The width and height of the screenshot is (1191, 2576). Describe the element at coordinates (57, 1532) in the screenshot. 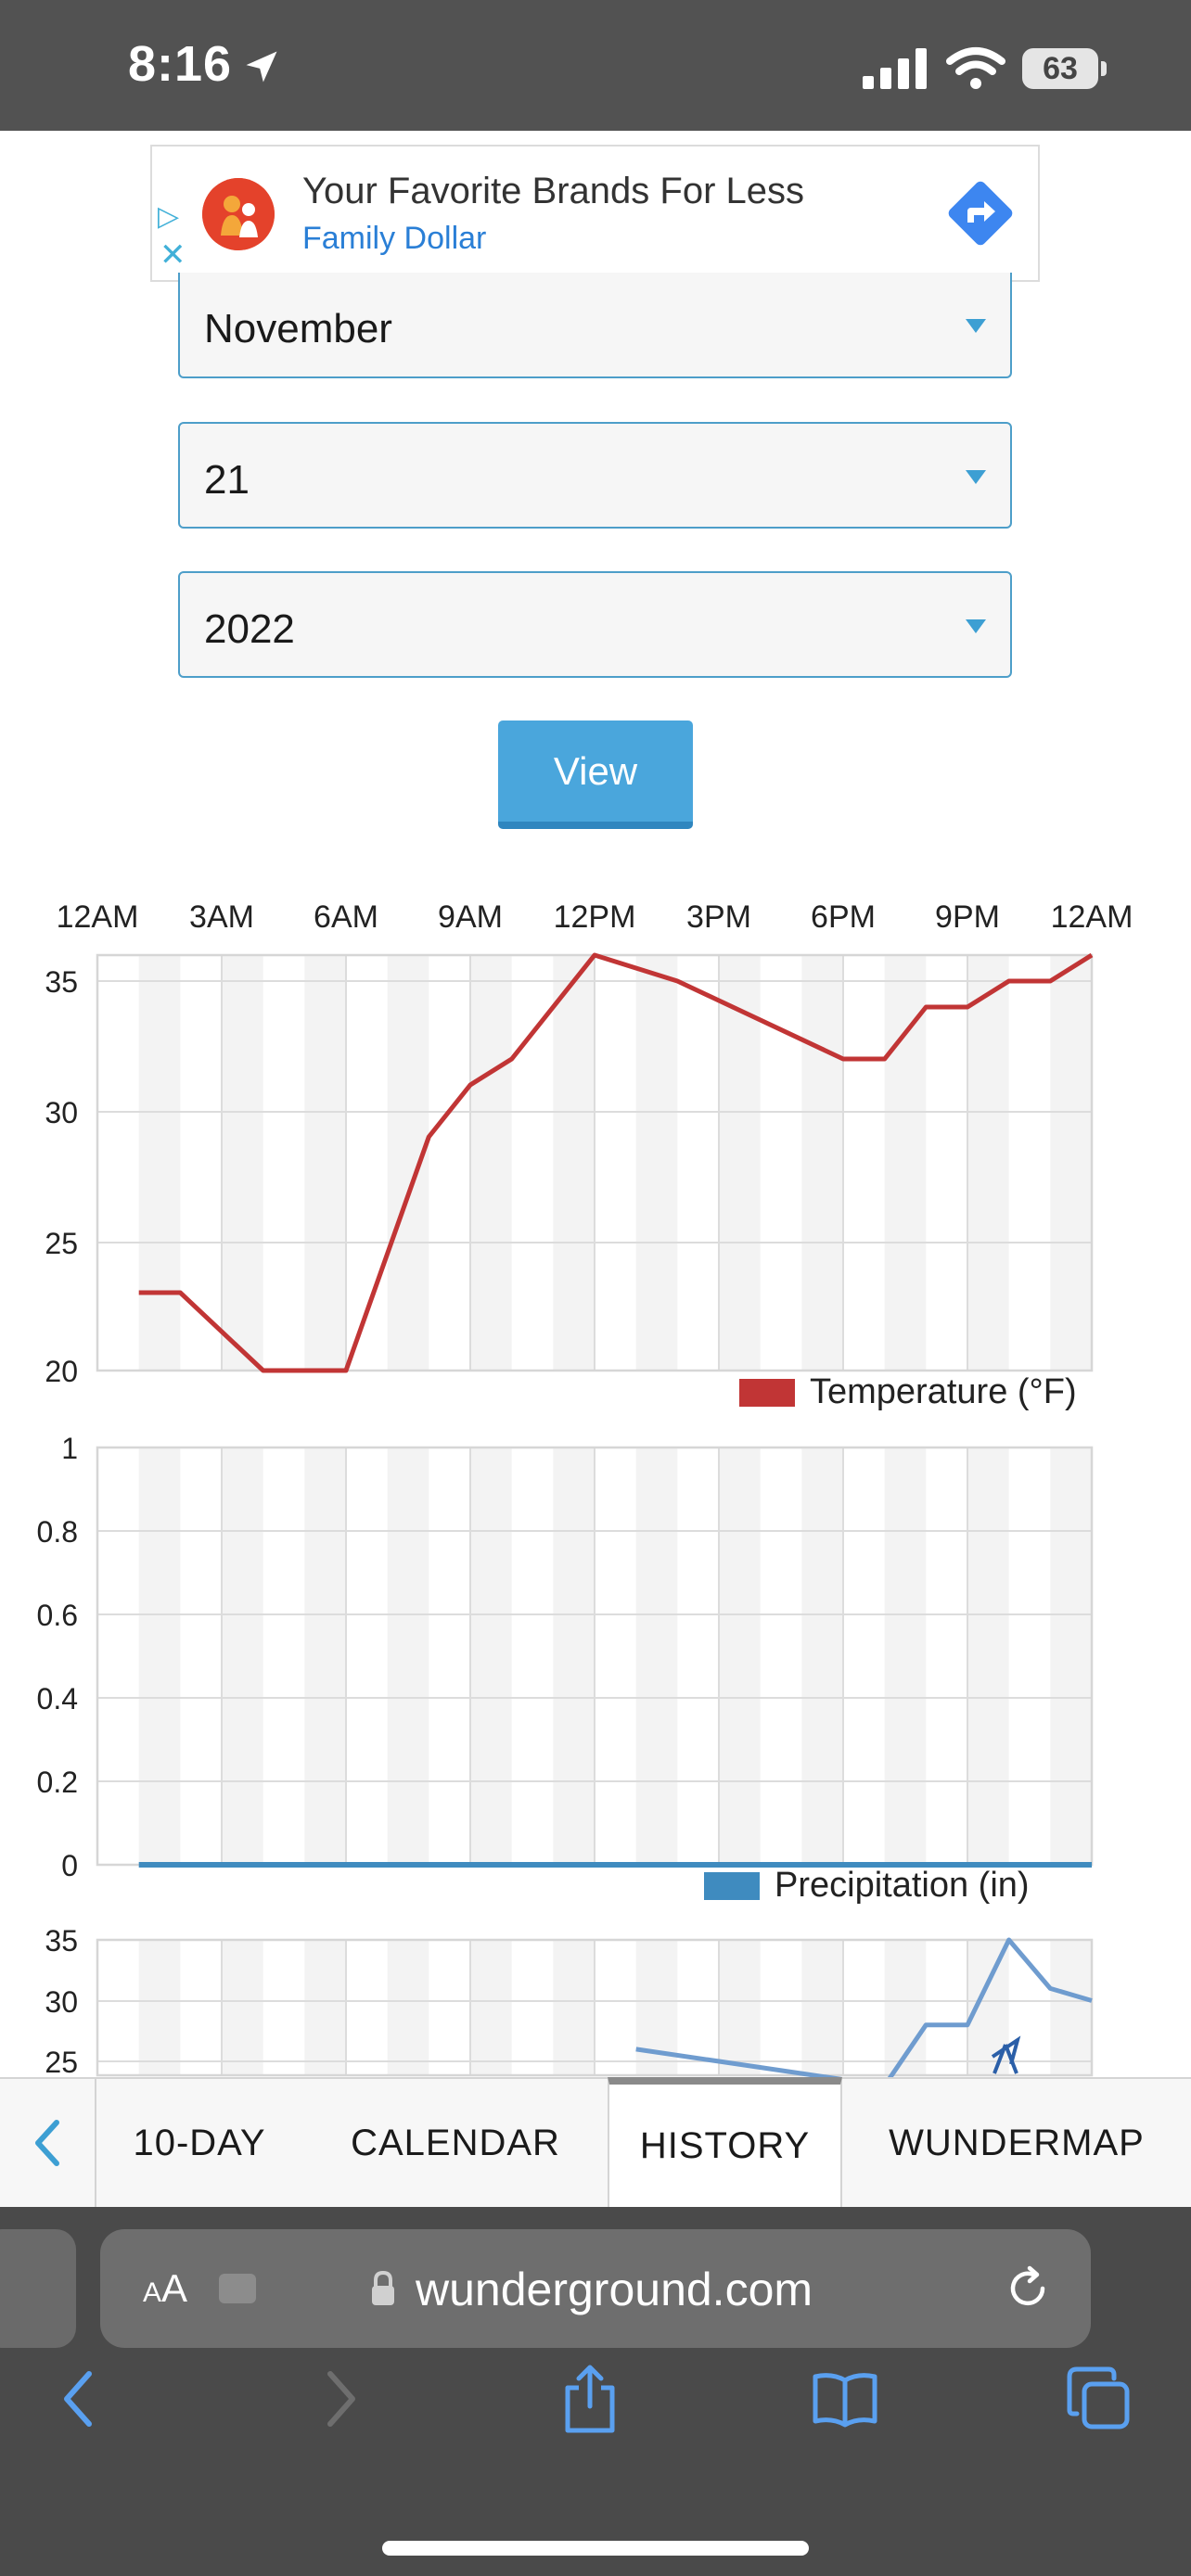

I see `y-tick-label: 0.8` at that location.